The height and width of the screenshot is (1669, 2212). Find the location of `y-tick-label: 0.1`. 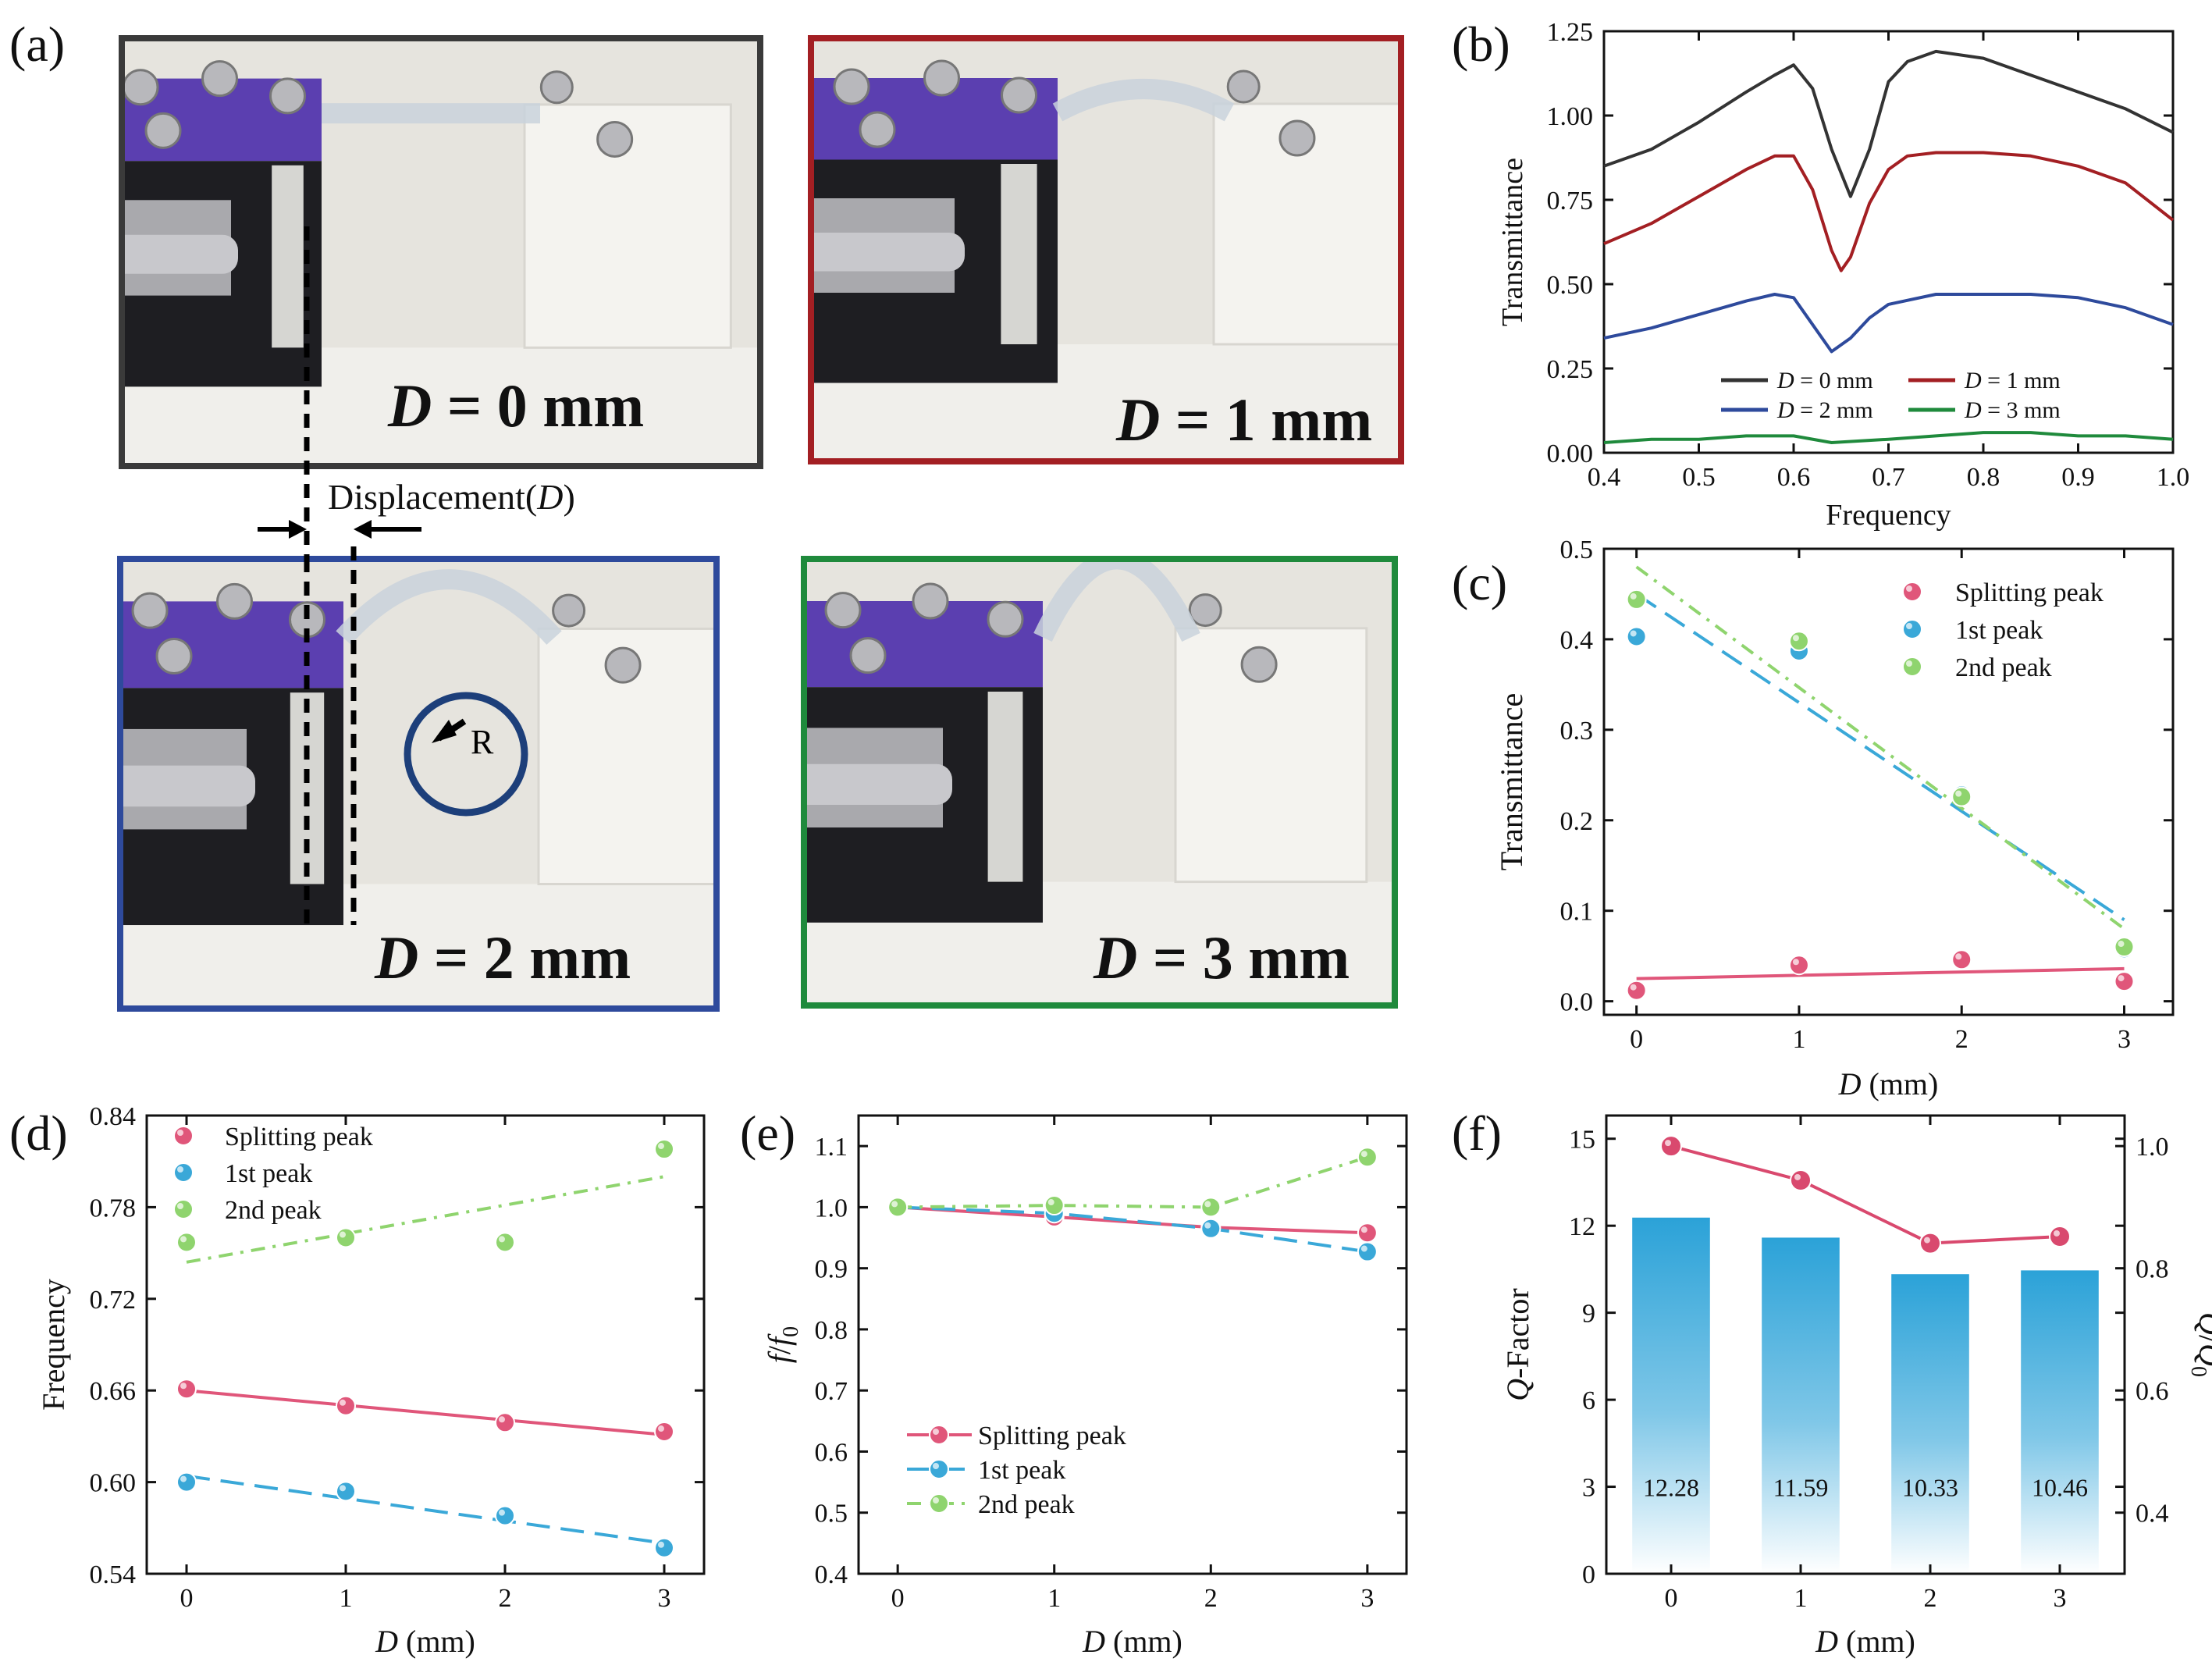

y-tick-label: 0.1 is located at coordinates (1577, 913).